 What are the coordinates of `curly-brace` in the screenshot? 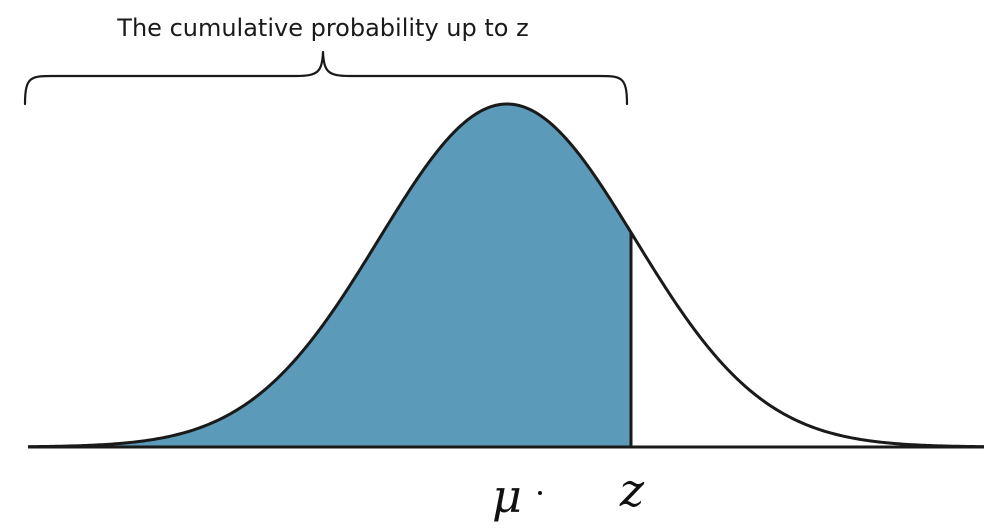 It's located at (326, 78).